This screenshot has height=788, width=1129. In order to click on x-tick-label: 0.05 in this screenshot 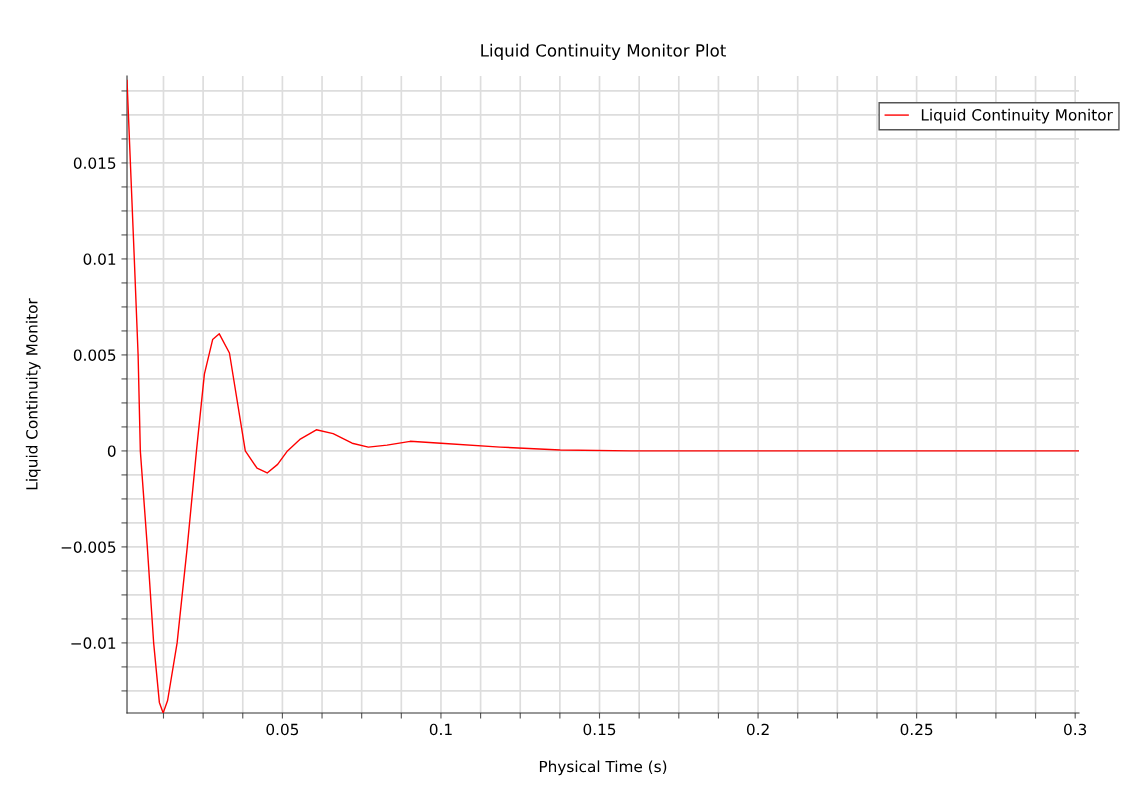, I will do `click(282, 729)`.